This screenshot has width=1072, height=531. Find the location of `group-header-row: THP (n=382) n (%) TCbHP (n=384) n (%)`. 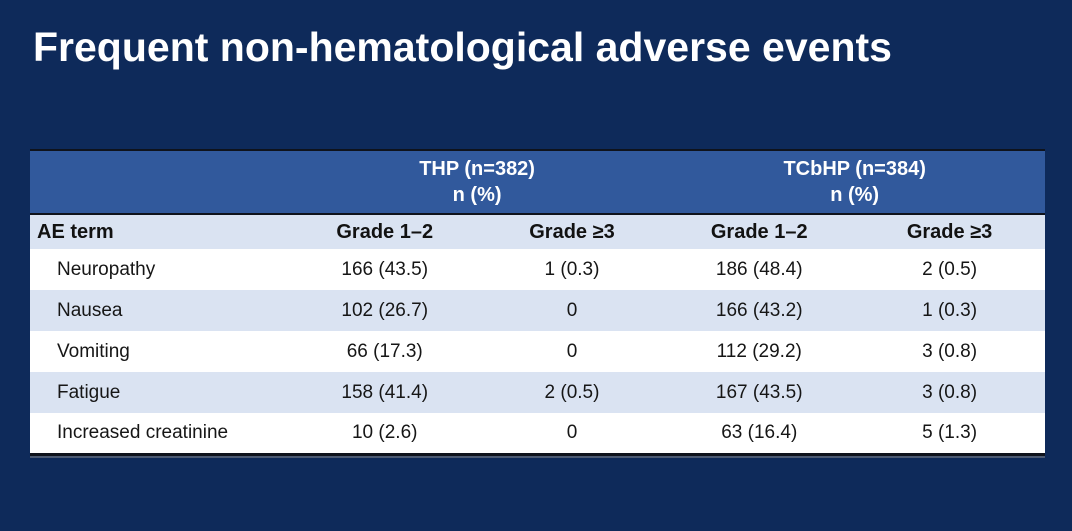

group-header-row: THP (n=382) n (%) TCbHP (n=384) n (%) is located at coordinates (537, 182).